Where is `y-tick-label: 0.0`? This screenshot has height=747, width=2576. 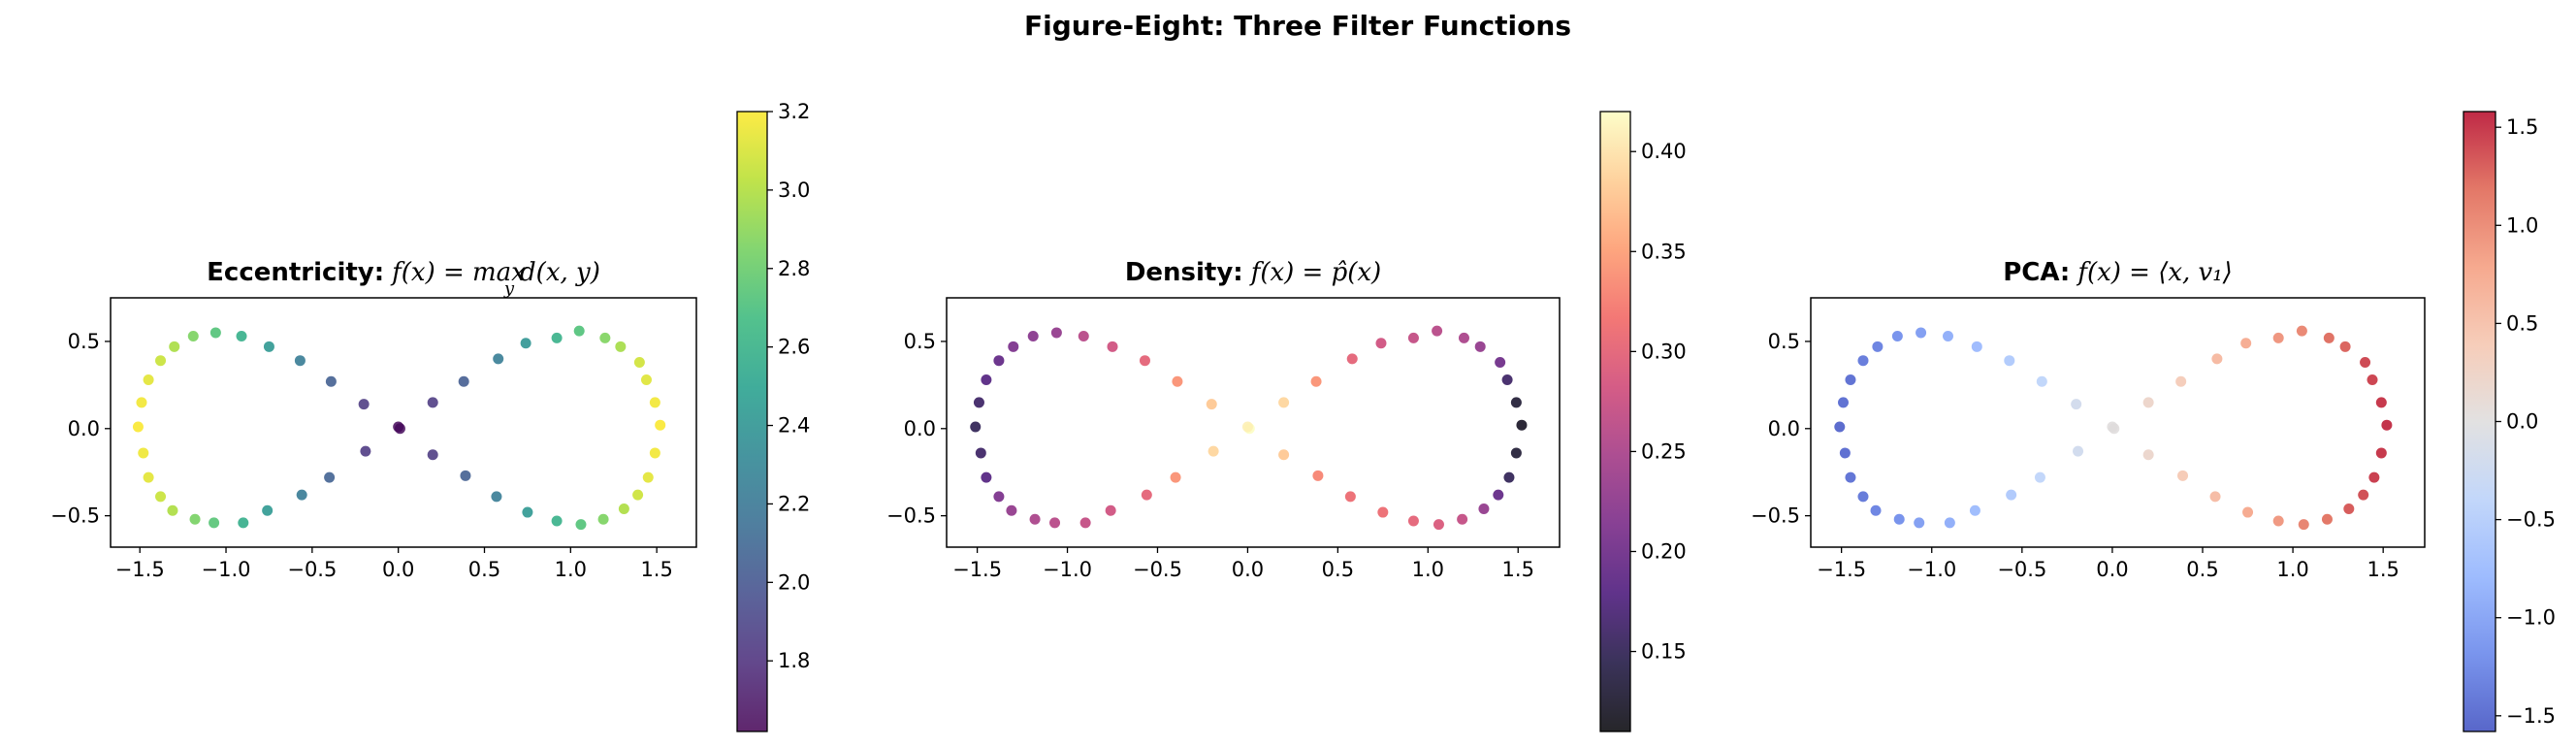
y-tick-label: 0.0 is located at coordinates (84, 428).